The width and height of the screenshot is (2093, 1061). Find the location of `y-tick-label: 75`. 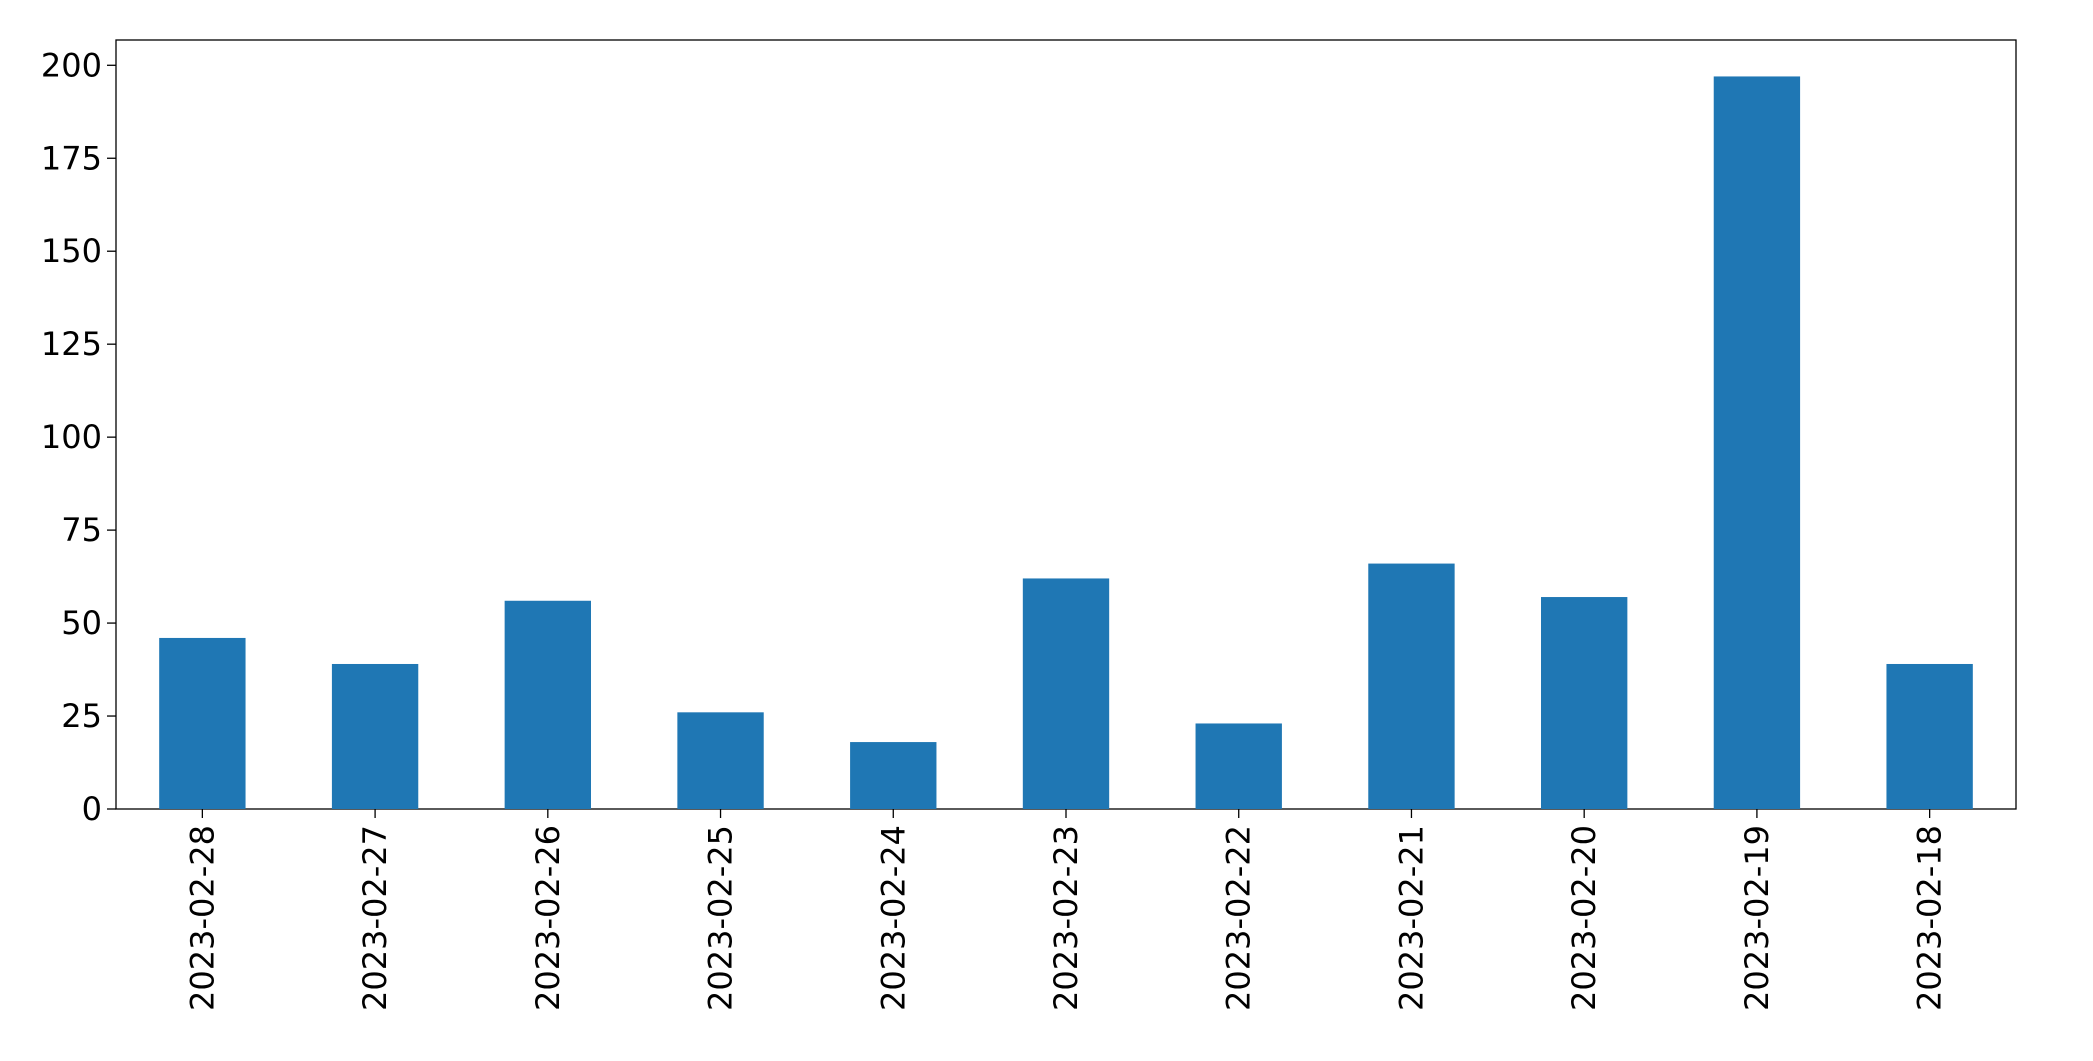

y-tick-label: 75 is located at coordinates (81, 530).